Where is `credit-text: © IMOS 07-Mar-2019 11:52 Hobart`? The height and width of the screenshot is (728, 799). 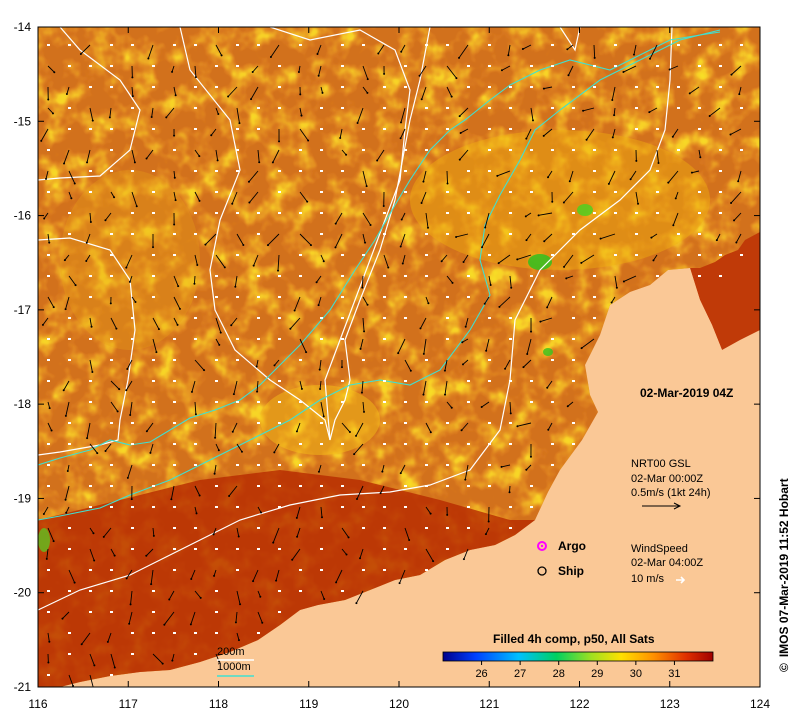
credit-text: © IMOS 07-Mar-2019 11:52 Hobart is located at coordinates (784, 575).